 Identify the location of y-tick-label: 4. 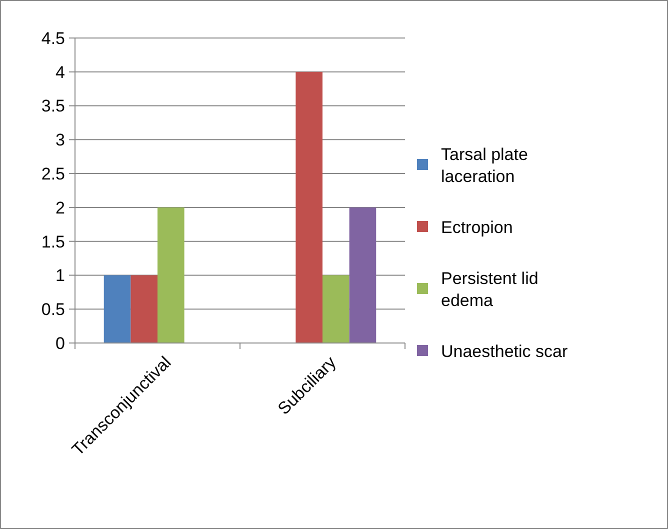
(60, 72).